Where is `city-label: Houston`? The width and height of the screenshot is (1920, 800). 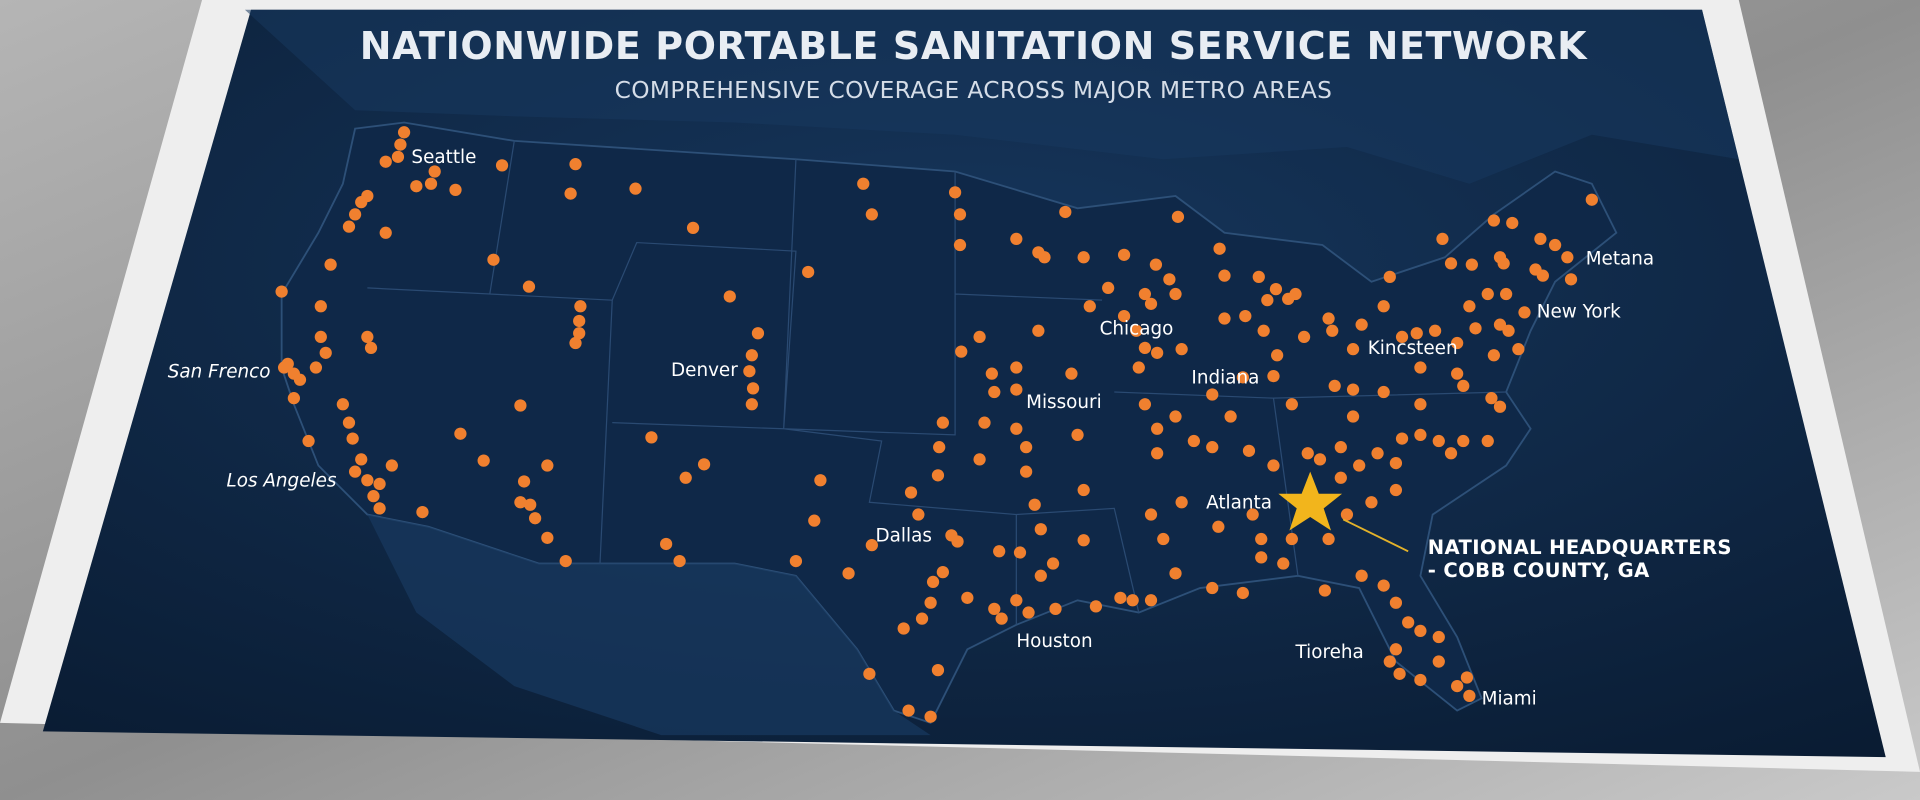
city-label: Houston is located at coordinates (1054, 641).